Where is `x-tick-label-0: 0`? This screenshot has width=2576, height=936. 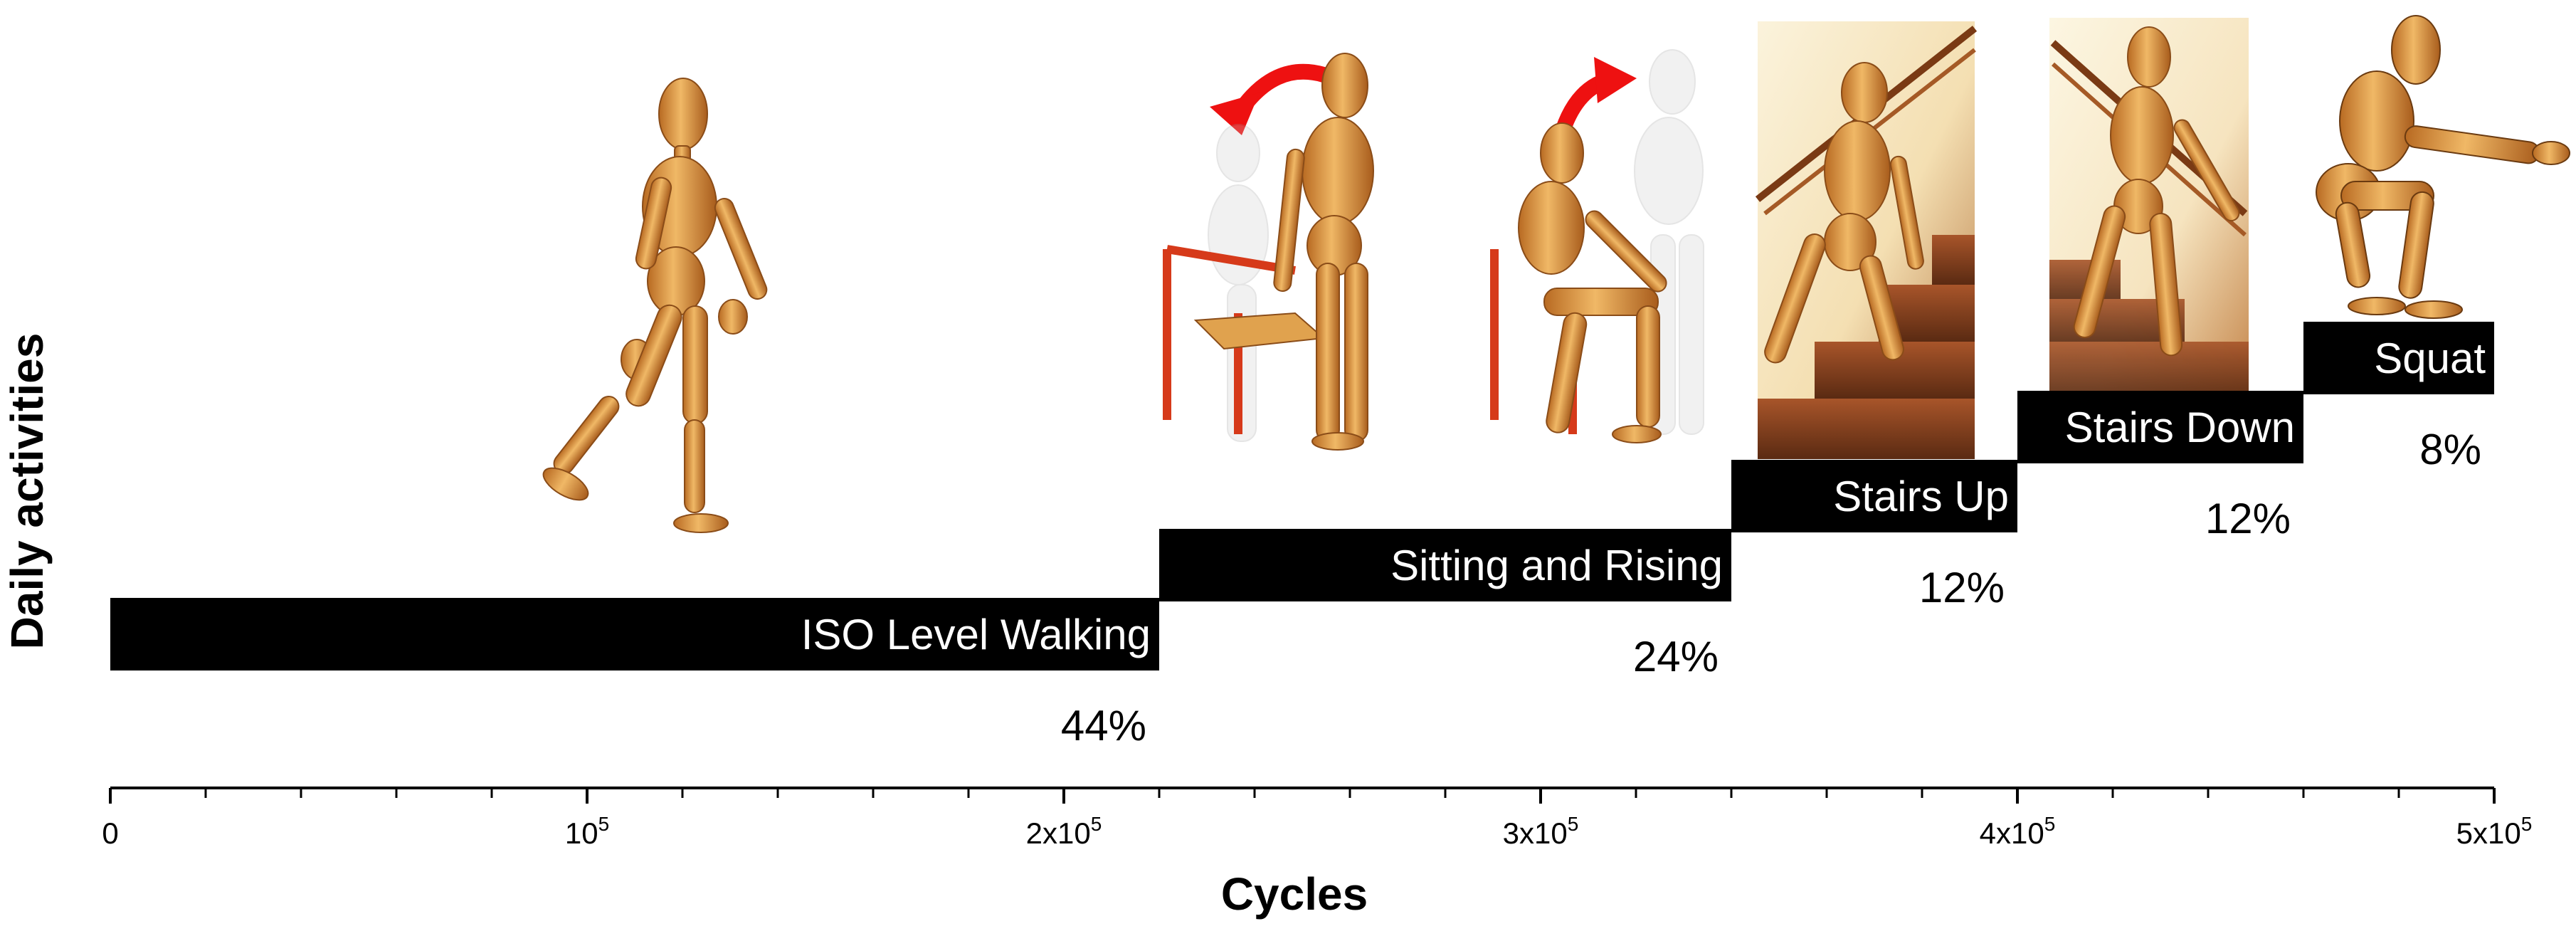
x-tick-label-0: 0 is located at coordinates (110, 833).